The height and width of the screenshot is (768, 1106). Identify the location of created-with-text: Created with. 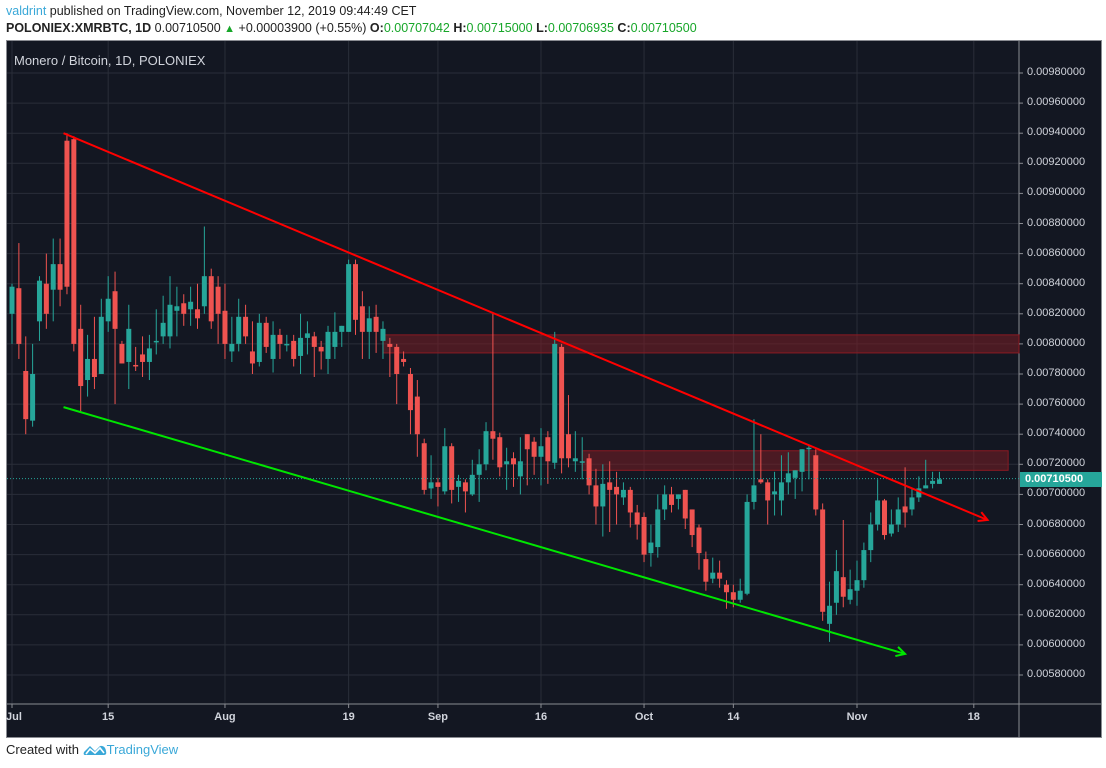
(42, 749).